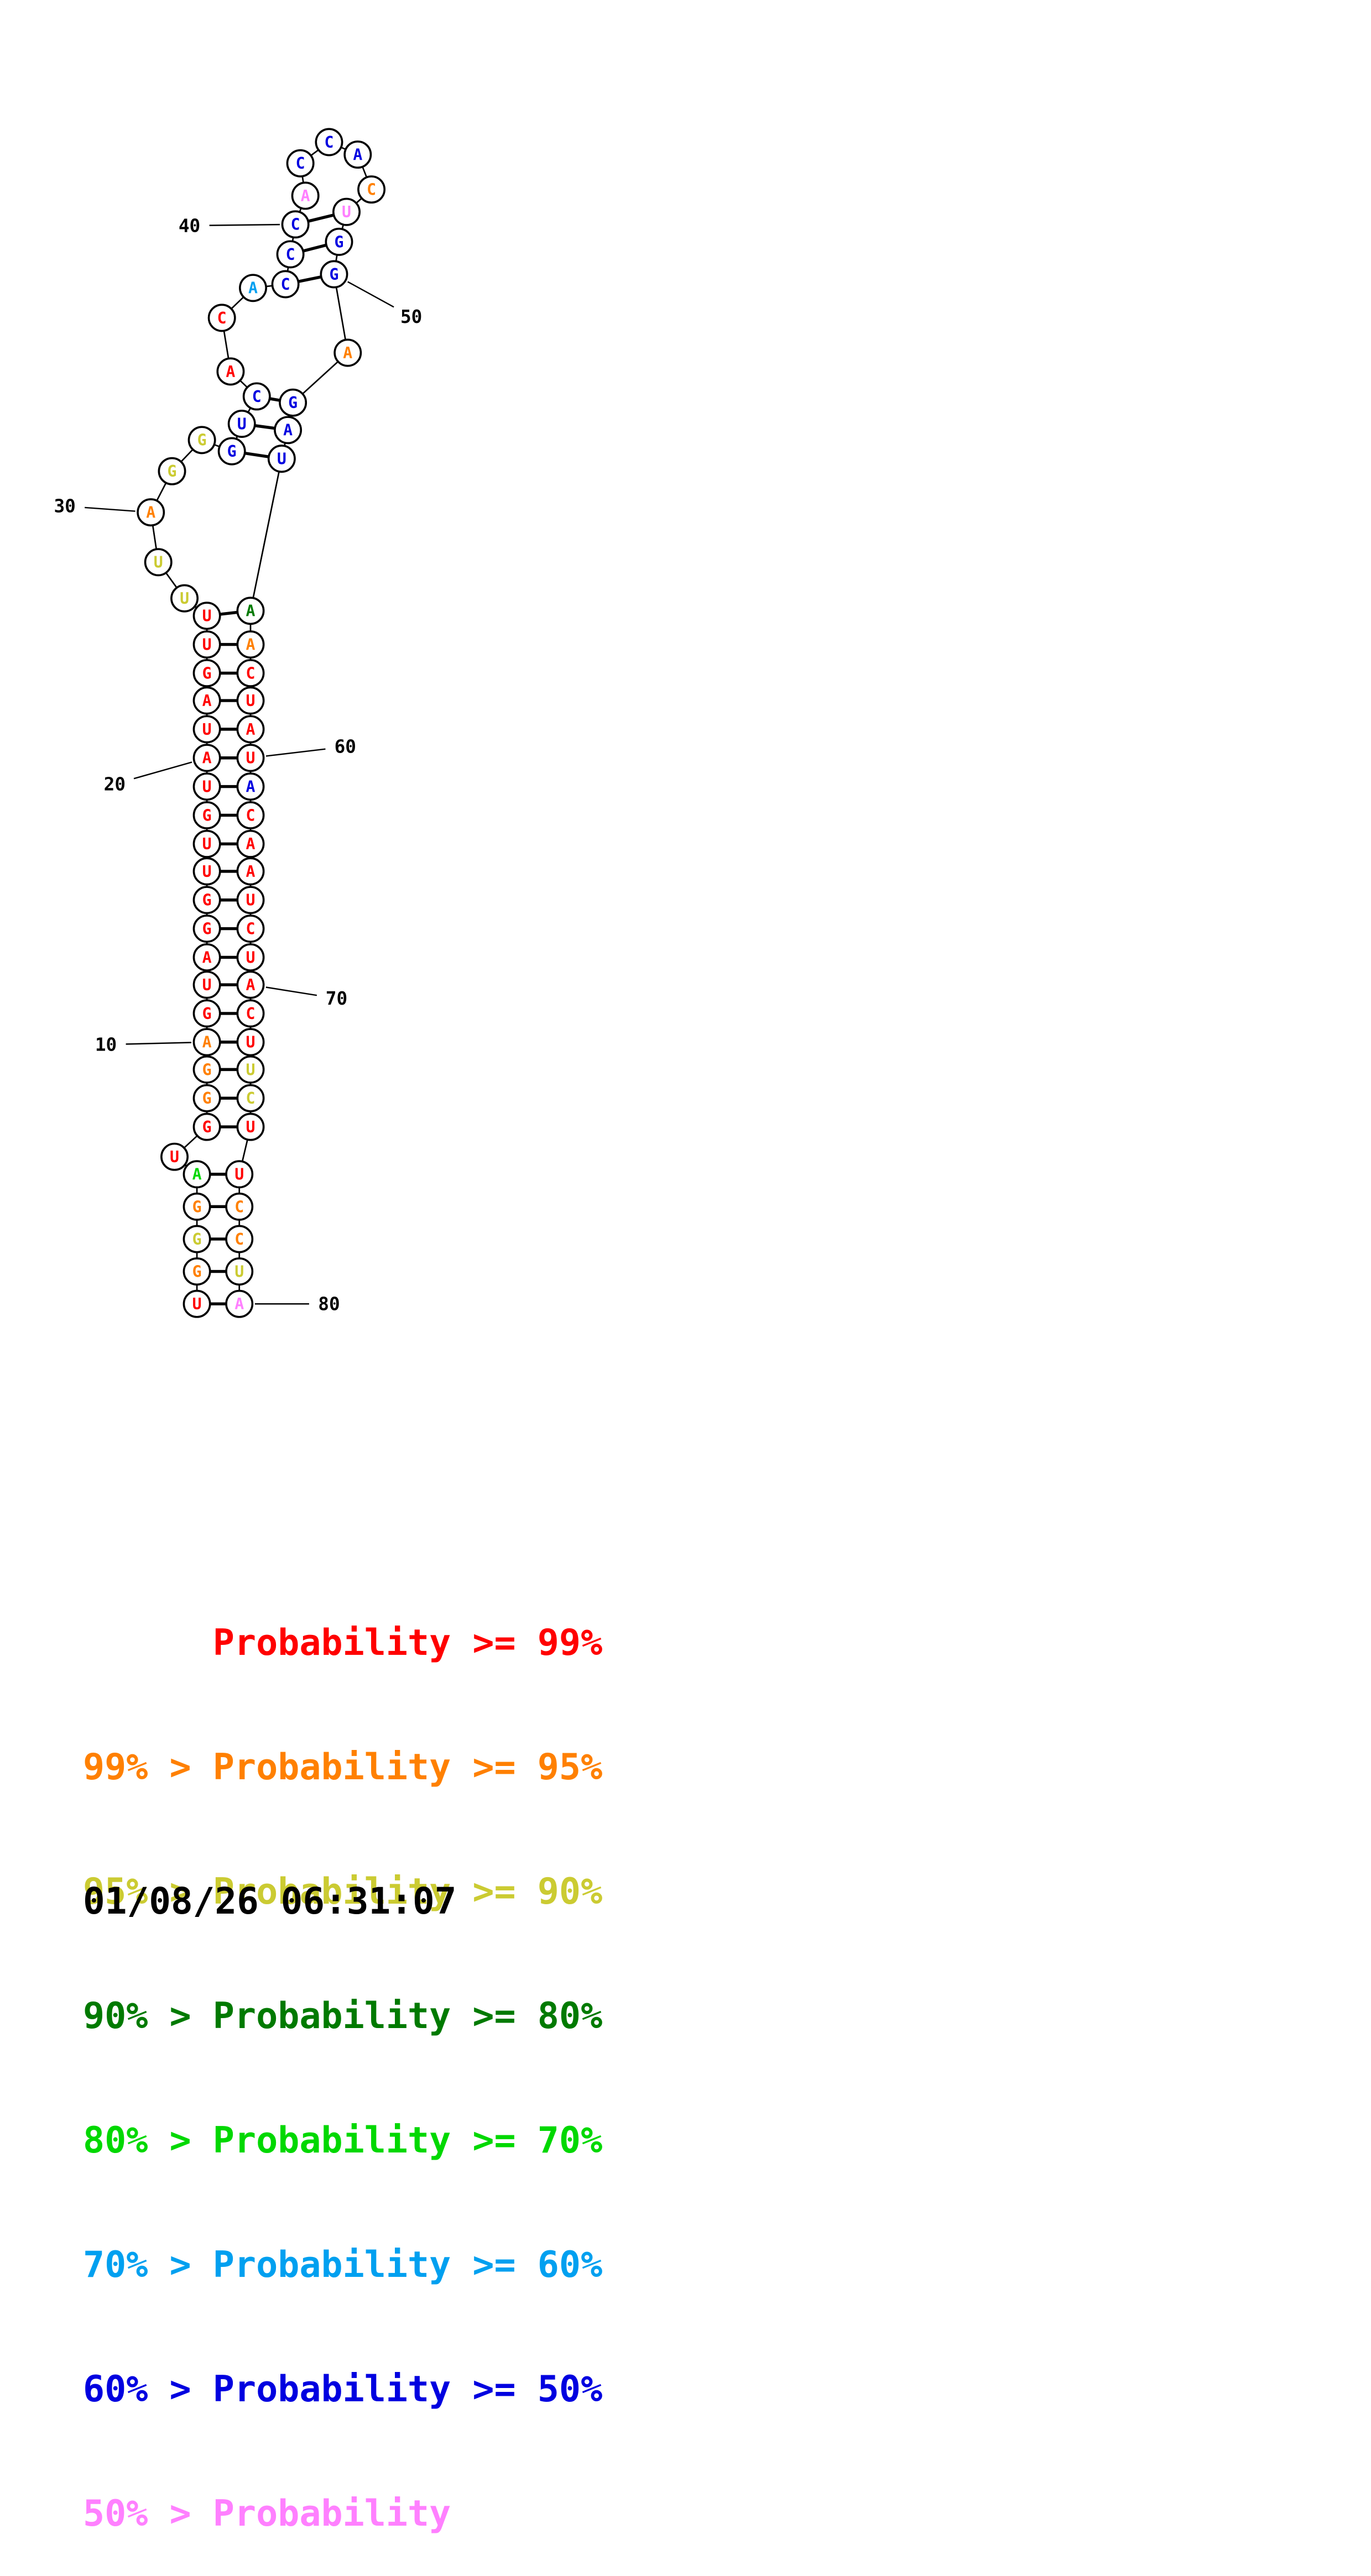 The width and height of the screenshot is (1371, 2576). Describe the element at coordinates (343, 2140) in the screenshot. I see `legend-row-70: 80% > Probability >= 70%` at that location.